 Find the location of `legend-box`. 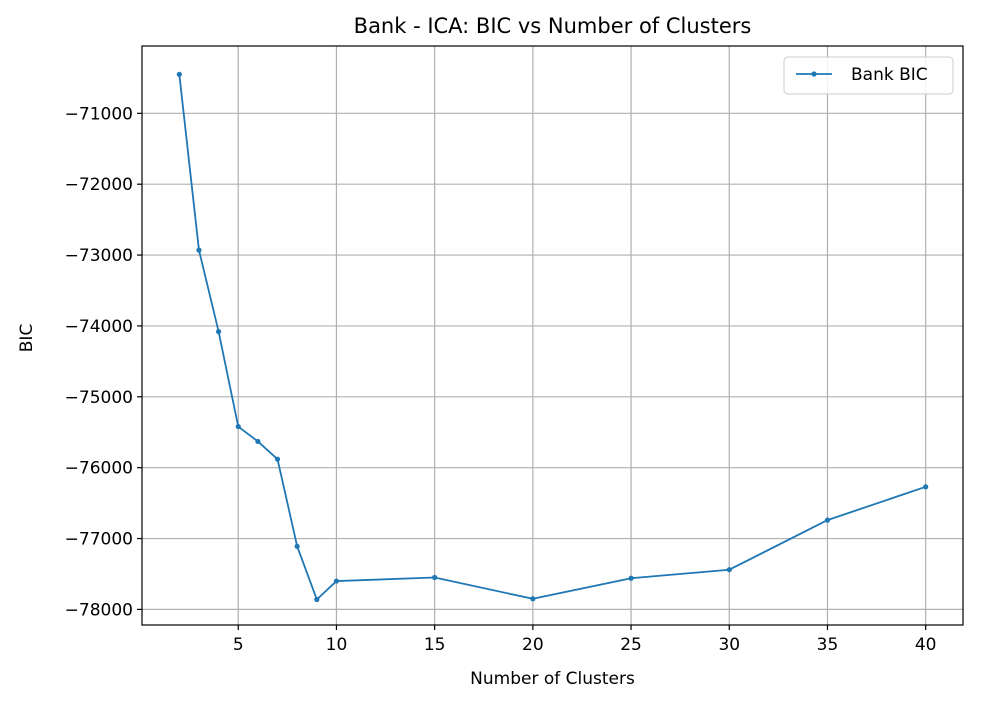

legend-box is located at coordinates (868, 75).